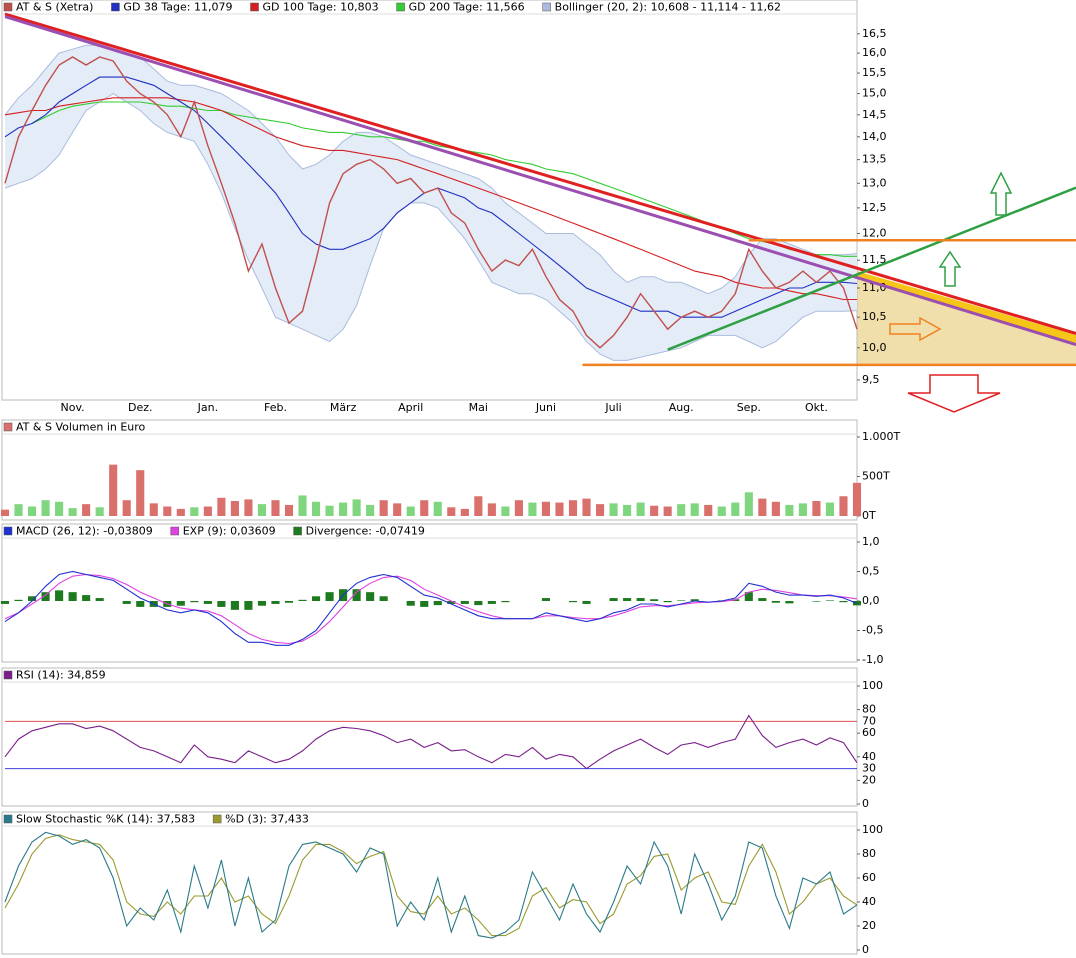 This screenshot has width=1076, height=958. I want to click on y-tick-label: 14,0, so click(874, 136).